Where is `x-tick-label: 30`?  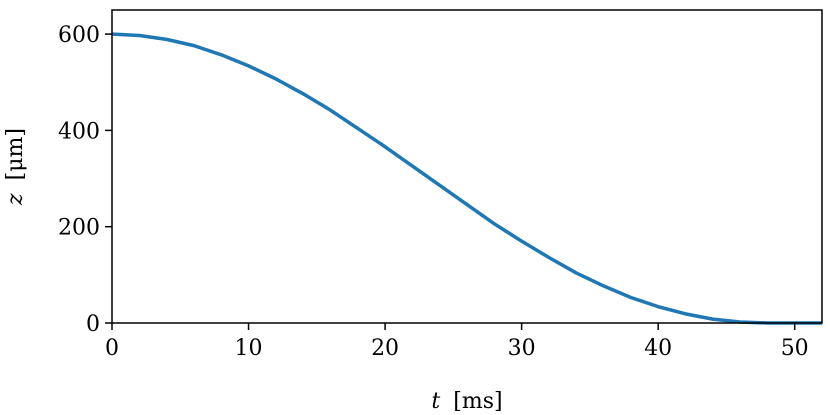
x-tick-label: 30 is located at coordinates (522, 348).